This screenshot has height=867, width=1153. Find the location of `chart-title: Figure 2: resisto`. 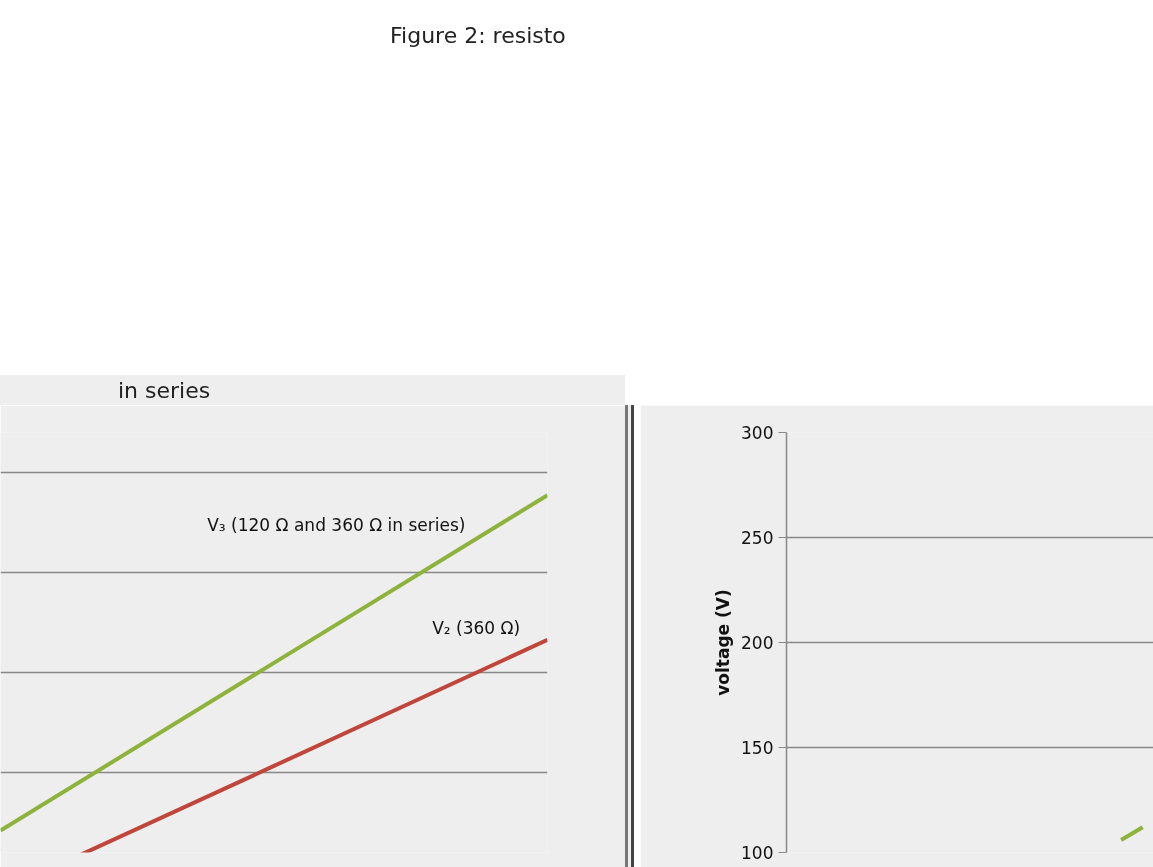

chart-title: Figure 2: resisto is located at coordinates (478, 36).